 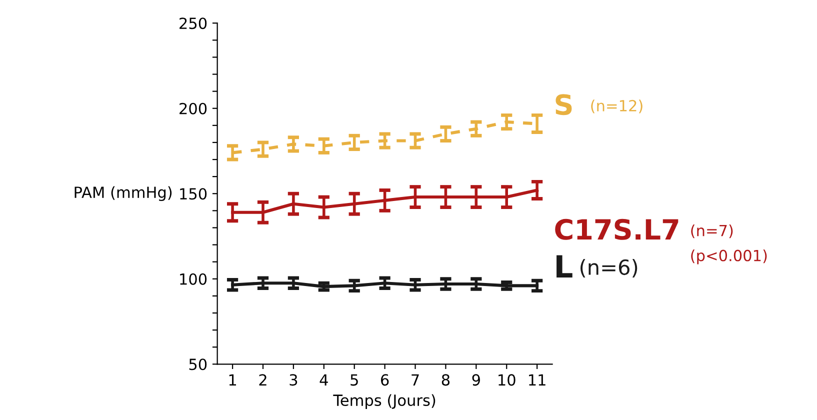 What do you see at coordinates (193, 24) in the screenshot?
I see `y-tick-label: 250` at bounding box center [193, 24].